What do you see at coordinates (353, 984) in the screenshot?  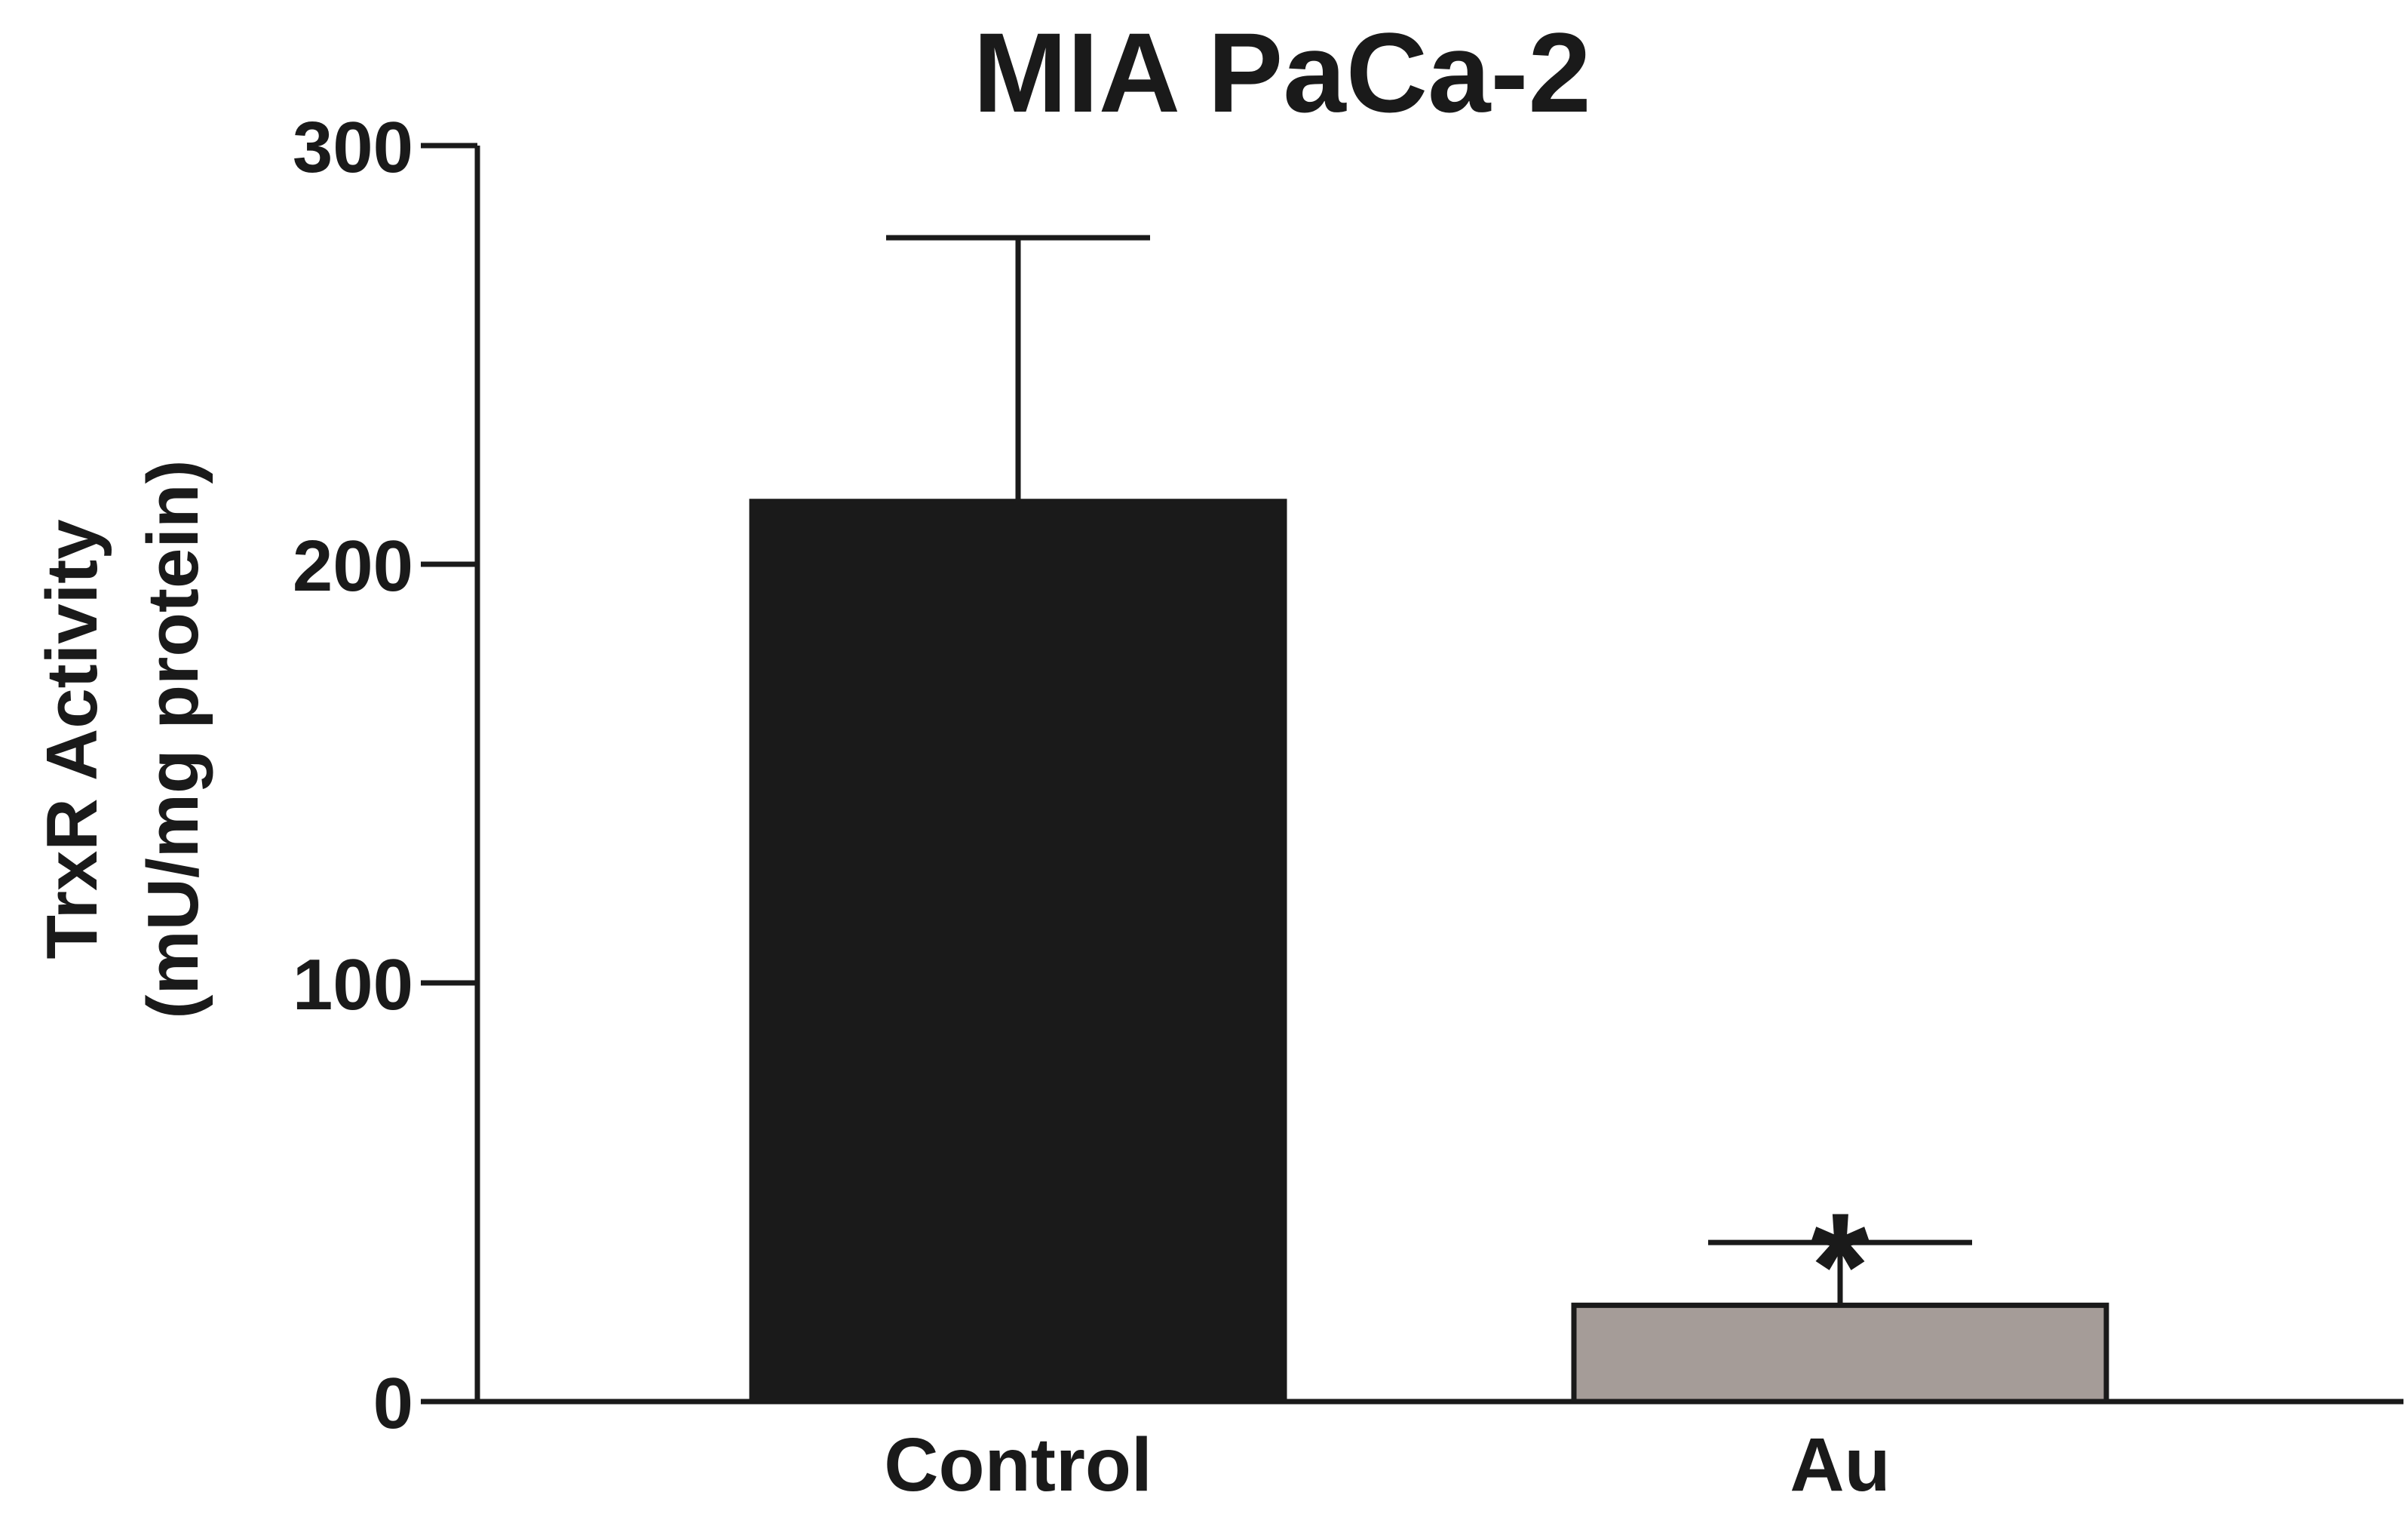 I see `y-tick-label: 100` at bounding box center [353, 984].